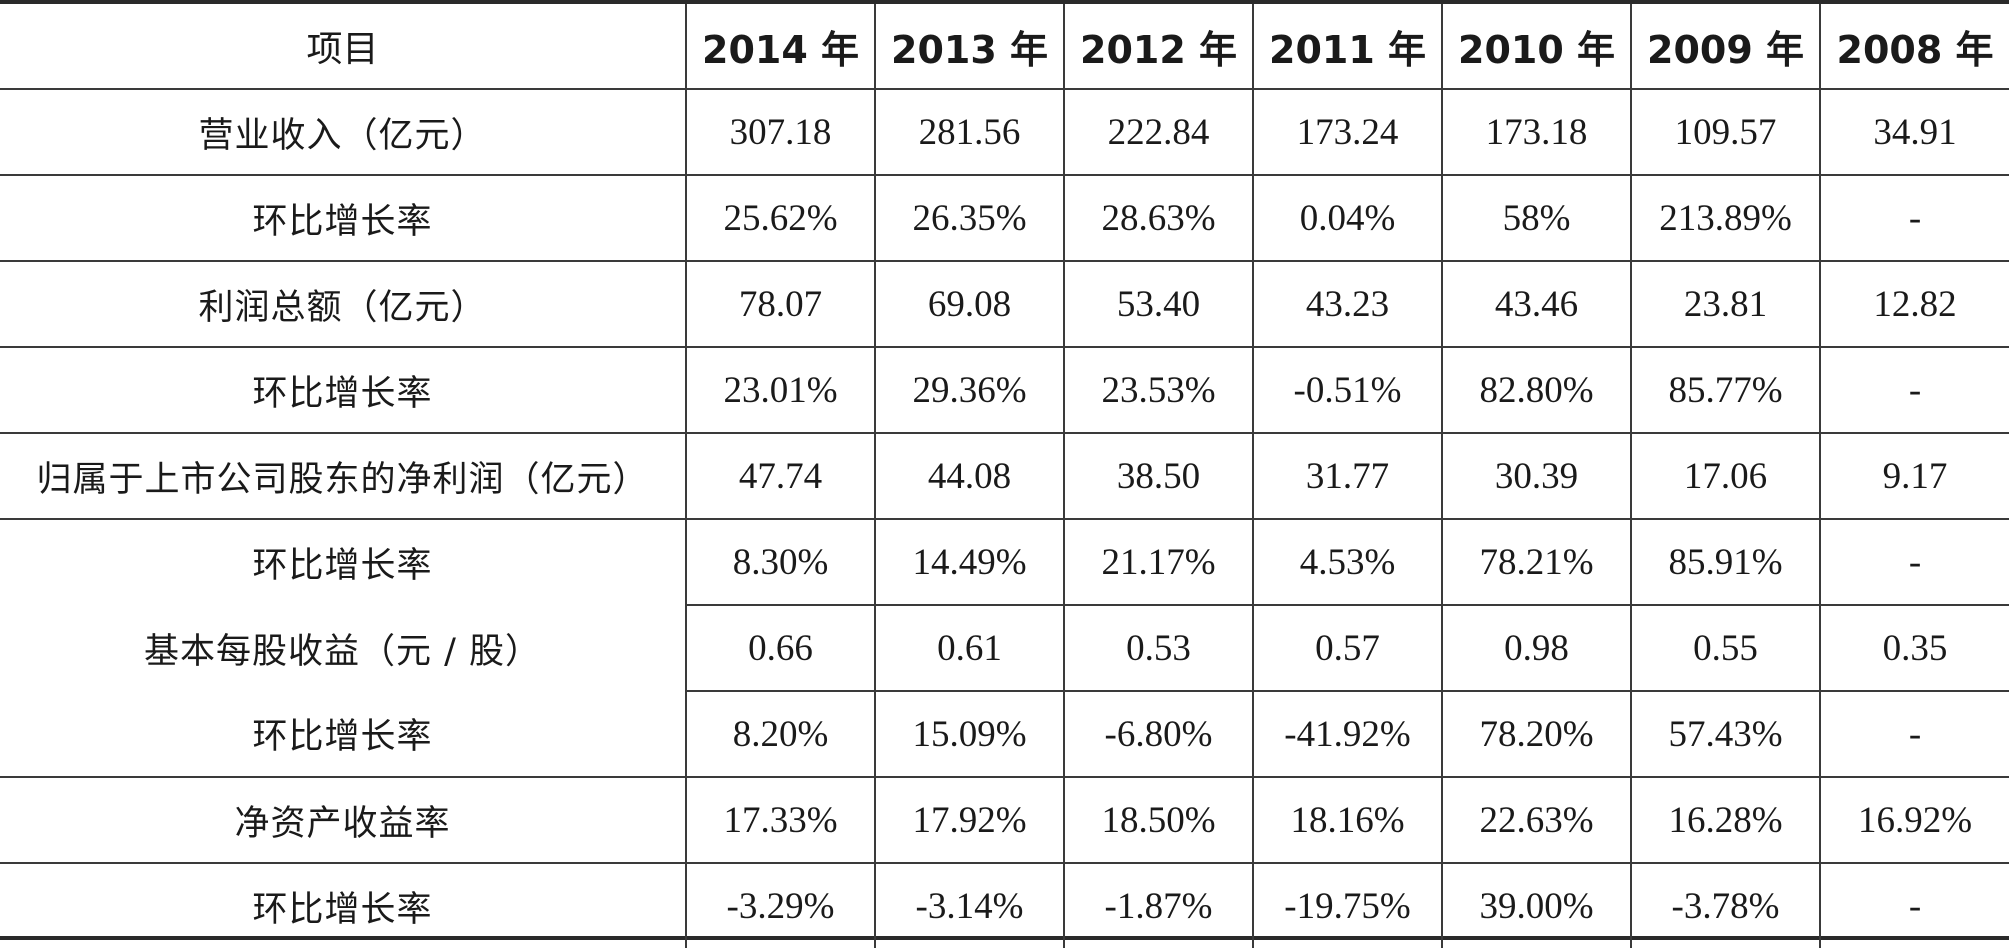 The image size is (2009, 948). I want to click on table-cell: 22.63%, so click(1536, 820).